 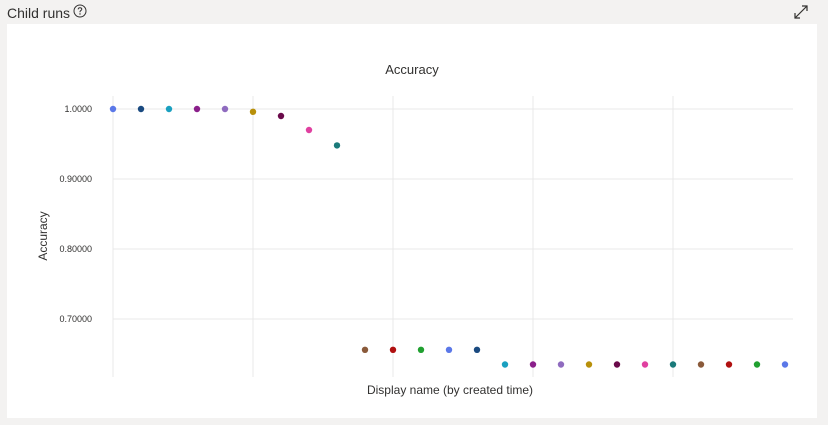 What do you see at coordinates (80, 11) in the screenshot?
I see `question-circle-icon` at bounding box center [80, 11].